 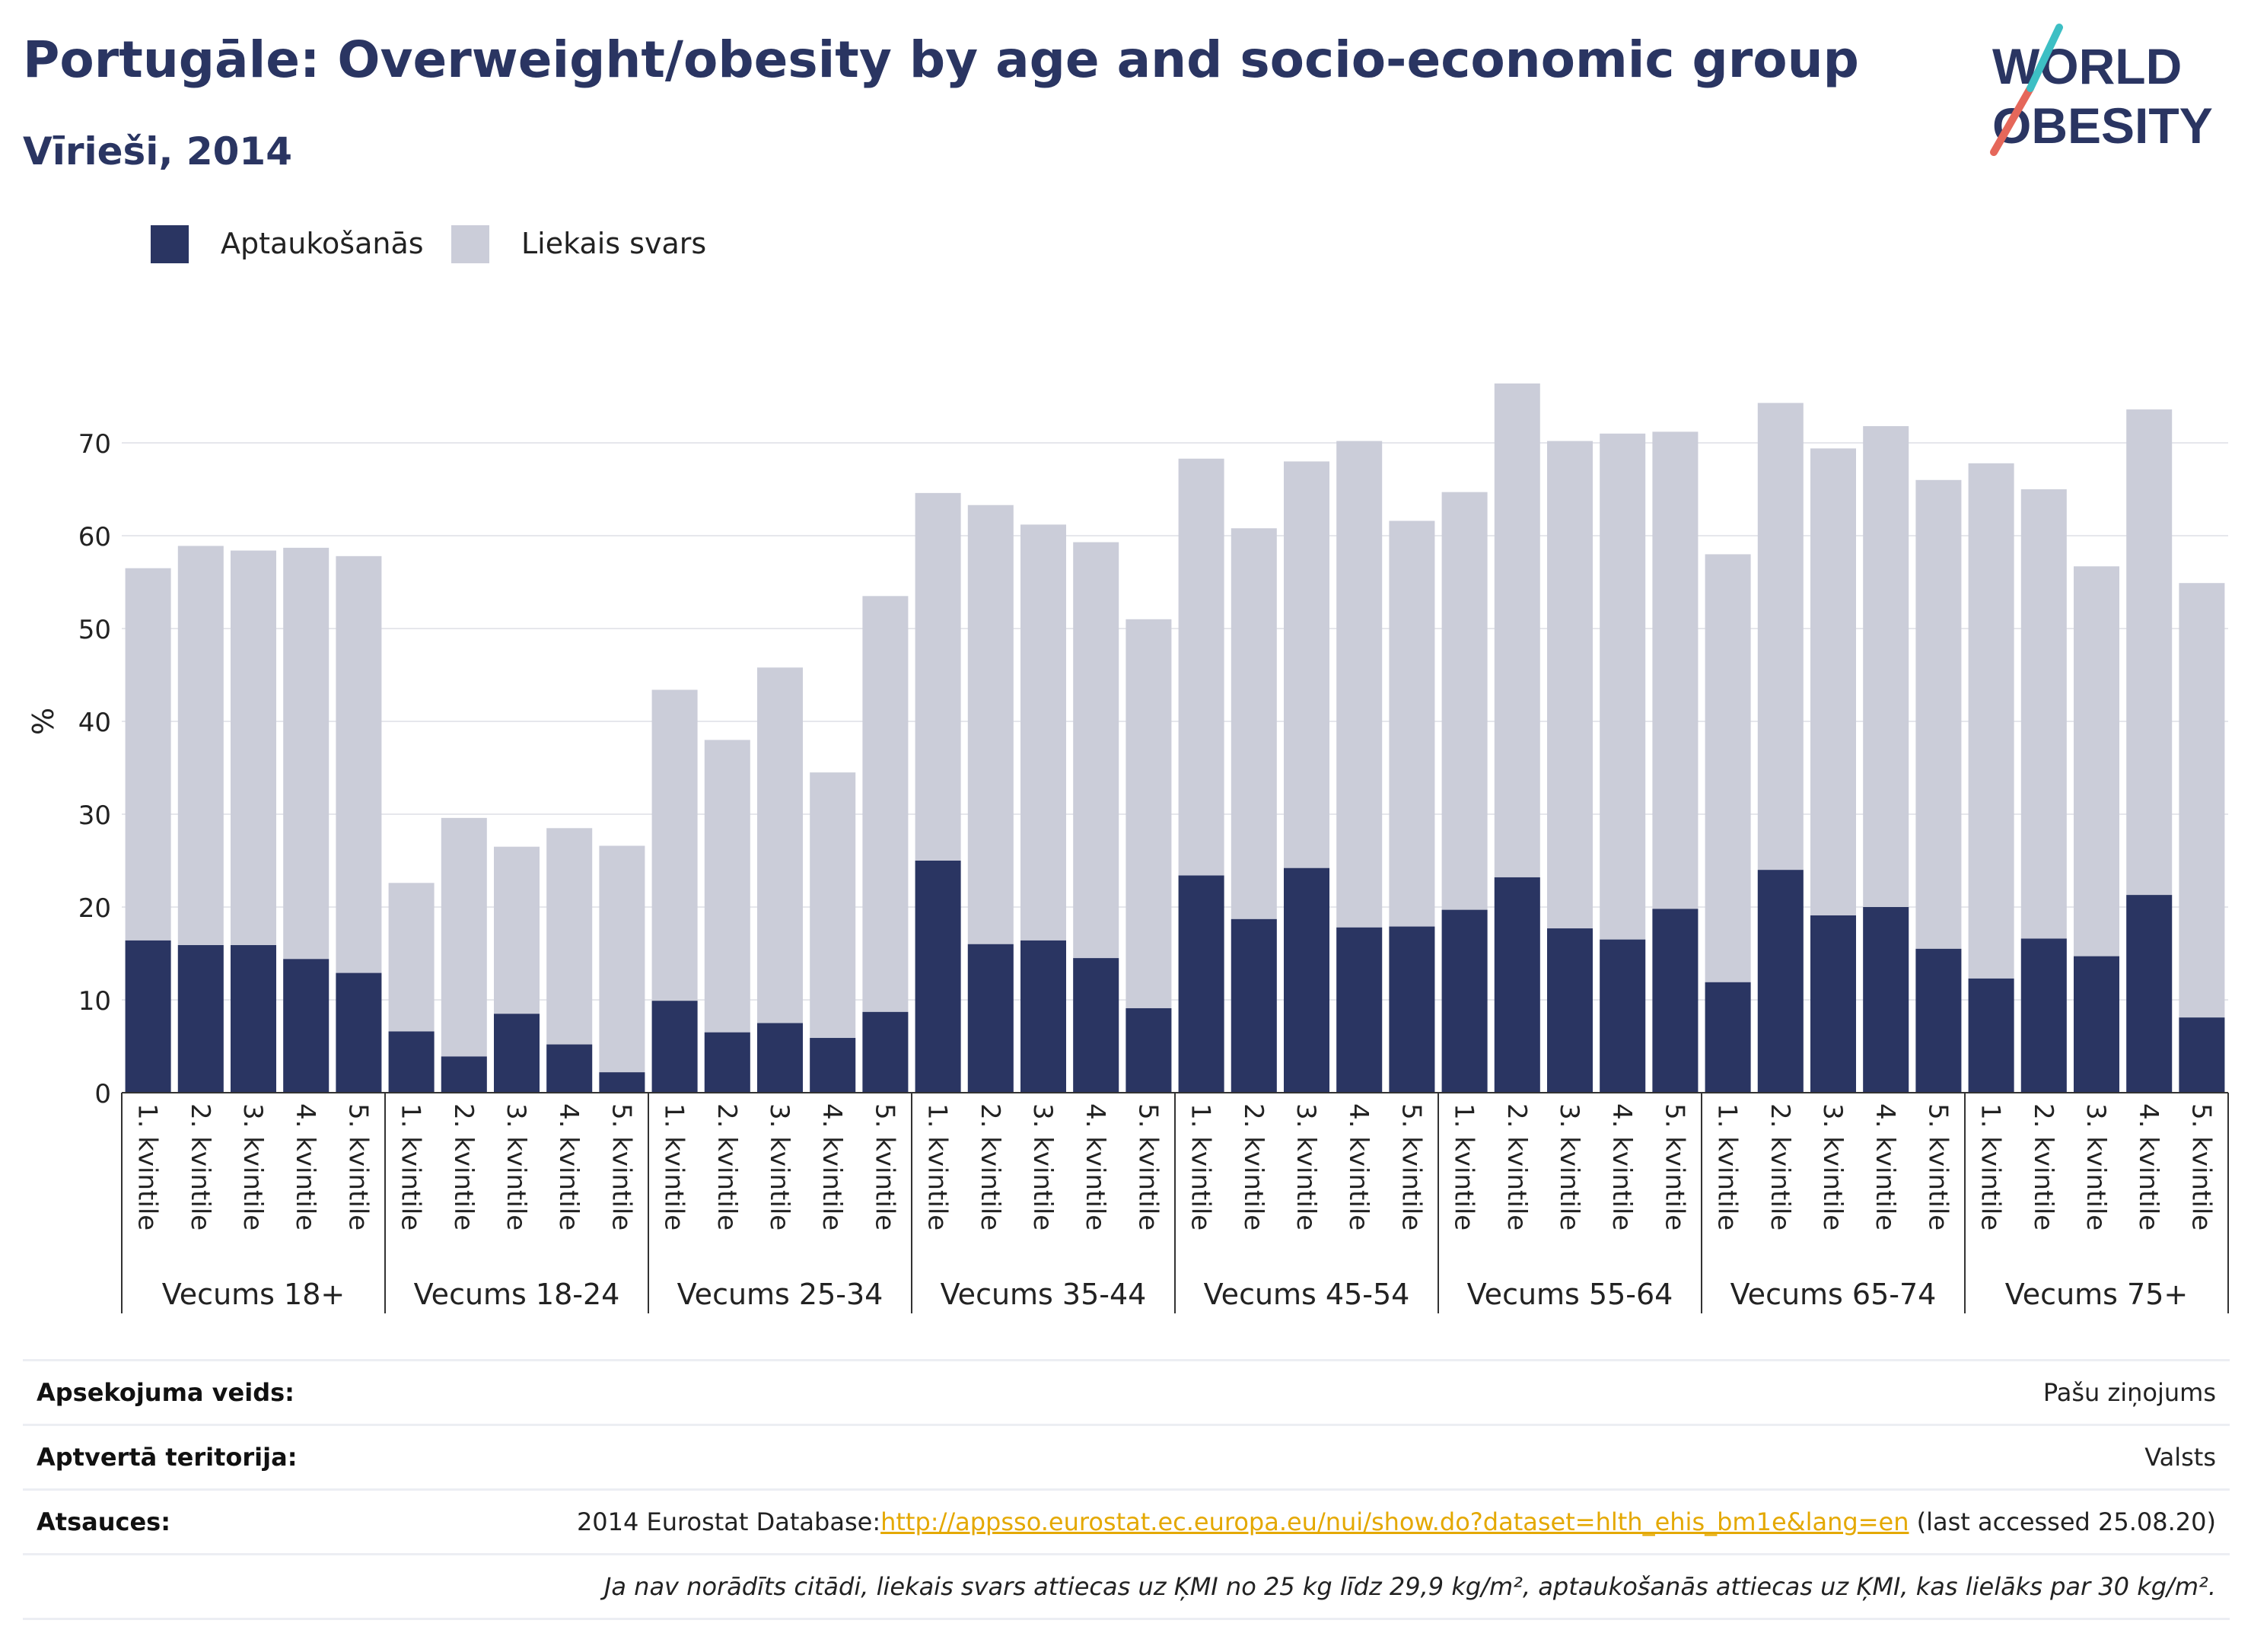 I want to click on bar-obesity-g4-q2, so click(x=990, y=1018).